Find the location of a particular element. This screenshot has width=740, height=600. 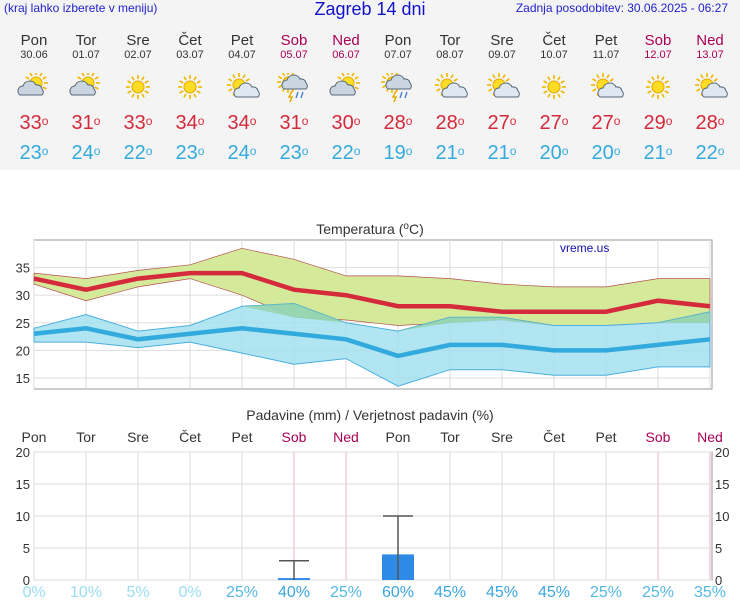

day-column: Čet 03.07 34o 23o is located at coordinates (190, 99).